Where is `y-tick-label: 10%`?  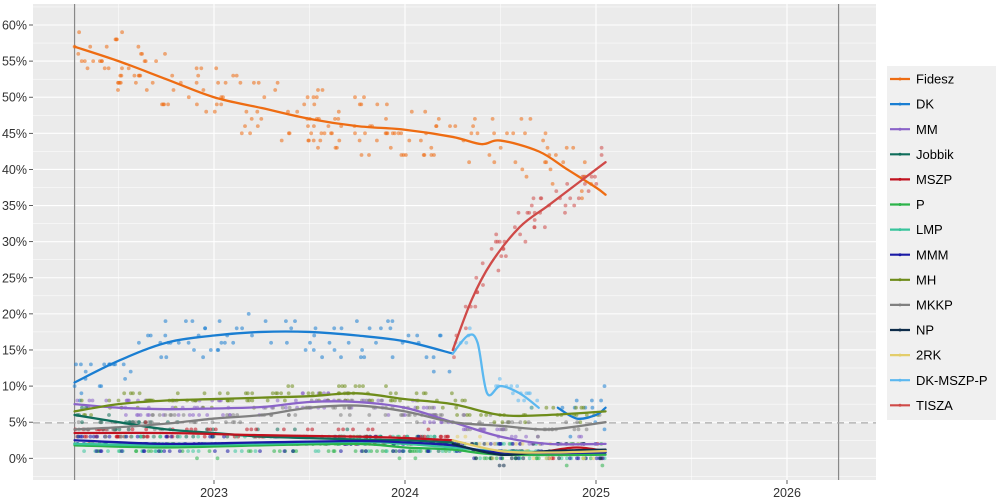
y-tick-label: 10% is located at coordinates (14, 387).